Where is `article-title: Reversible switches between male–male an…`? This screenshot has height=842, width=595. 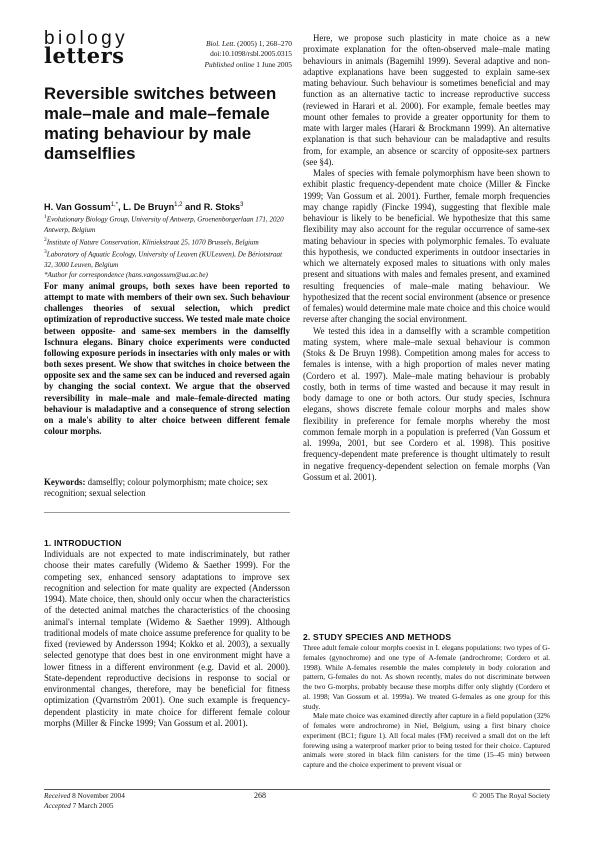 article-title: Reversible switches between male–male an… is located at coordinates (160, 123).